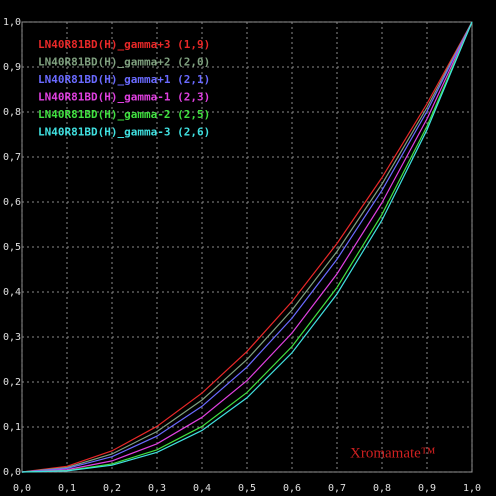  Describe the element at coordinates (124, 62) in the screenshot. I see `legend-entry: LN40R81BD(H)_gamma+2 (2,0)` at that location.